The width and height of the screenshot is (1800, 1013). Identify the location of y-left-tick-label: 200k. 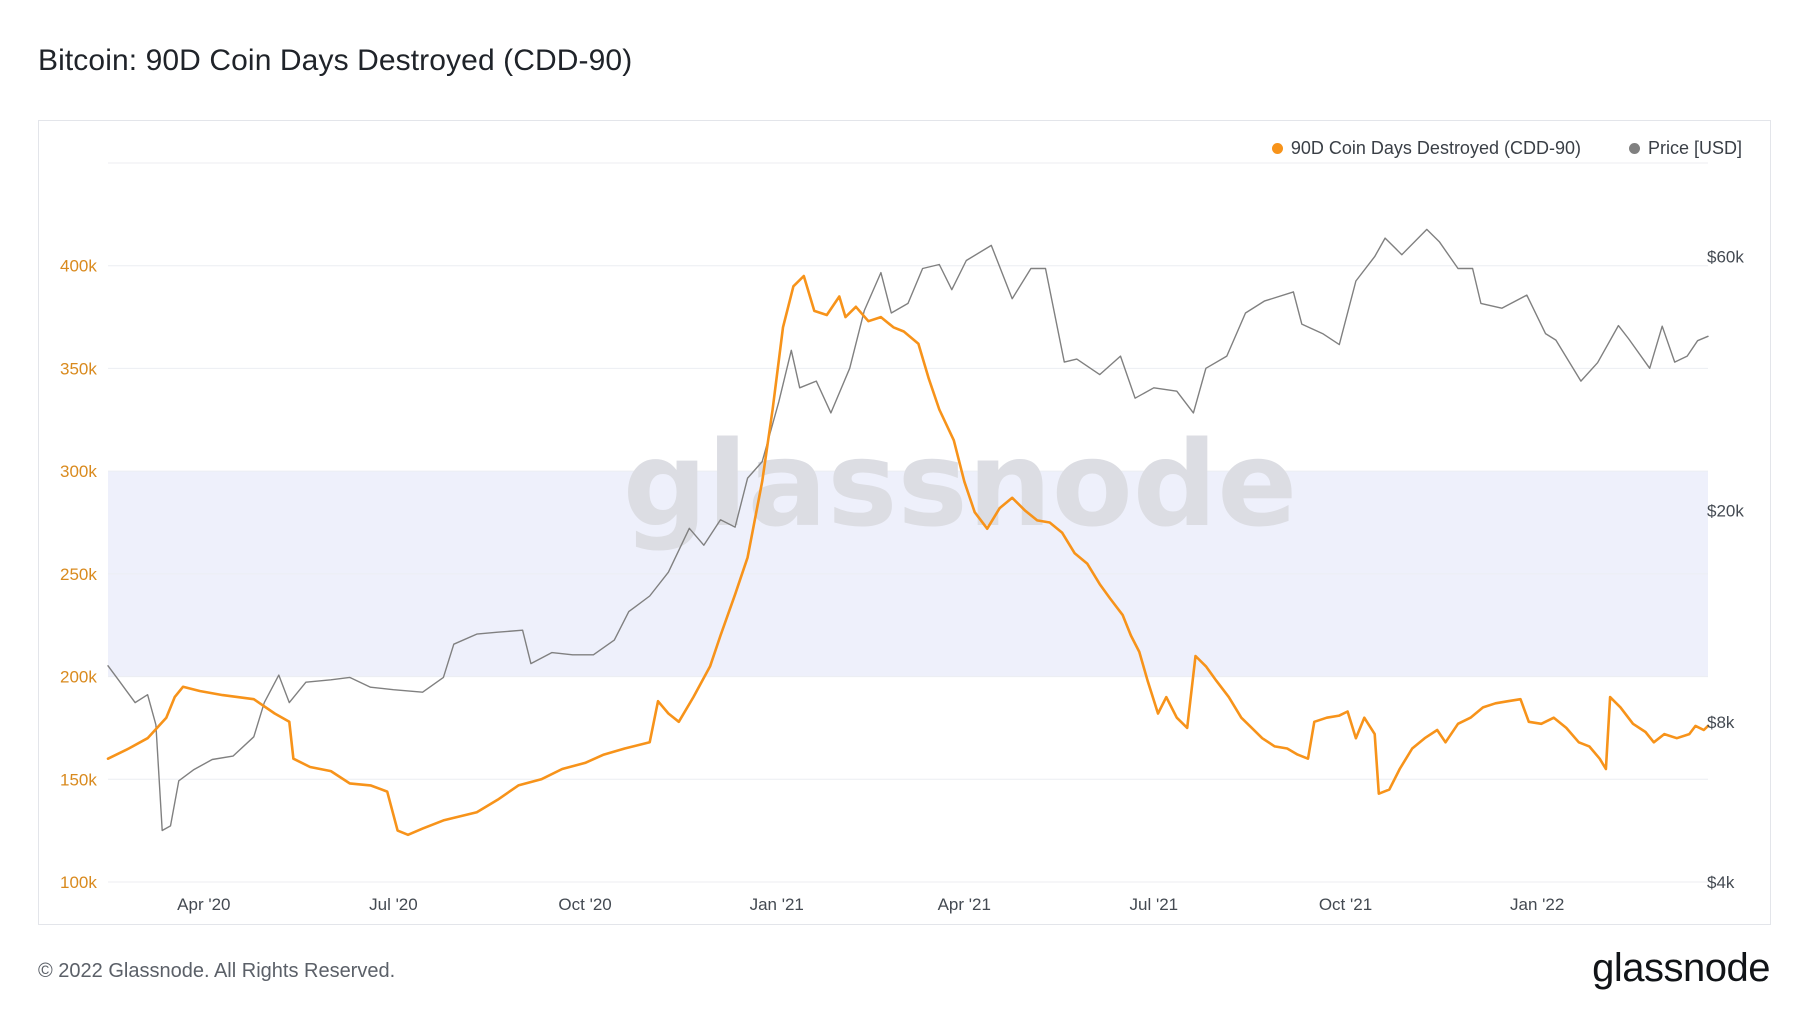
(78, 677).